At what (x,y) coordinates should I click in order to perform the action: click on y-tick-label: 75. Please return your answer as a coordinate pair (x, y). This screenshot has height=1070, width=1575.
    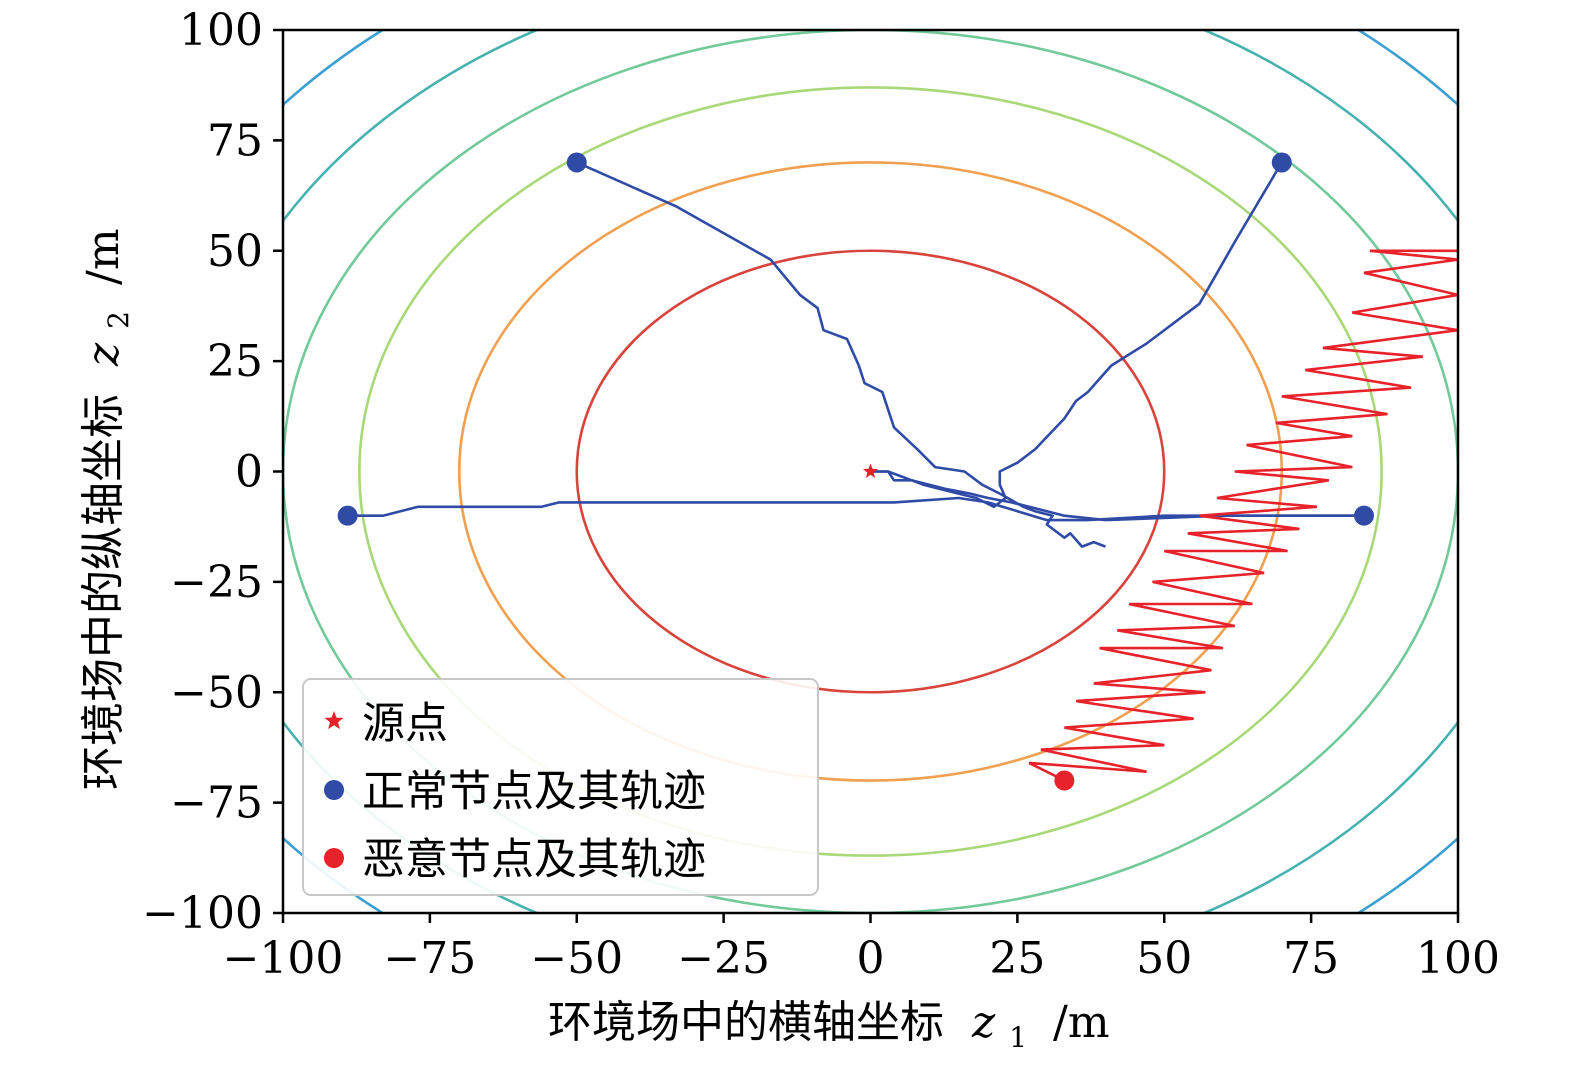
    Looking at the image, I should click on (235, 140).